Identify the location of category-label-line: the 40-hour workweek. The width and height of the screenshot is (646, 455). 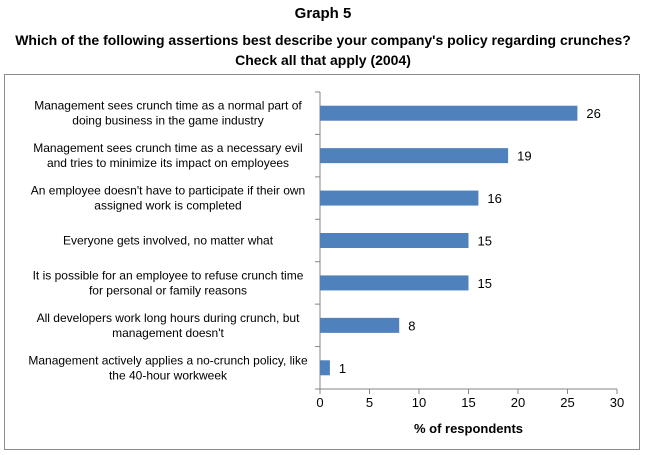
(168, 375).